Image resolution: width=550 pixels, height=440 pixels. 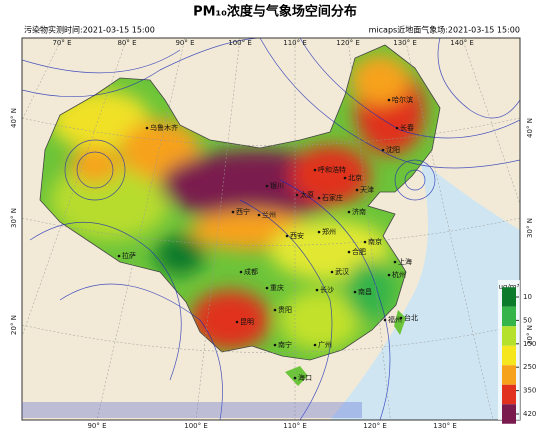 What do you see at coordinates (375, 241) in the screenshot?
I see `city-label: 南京` at bounding box center [375, 241].